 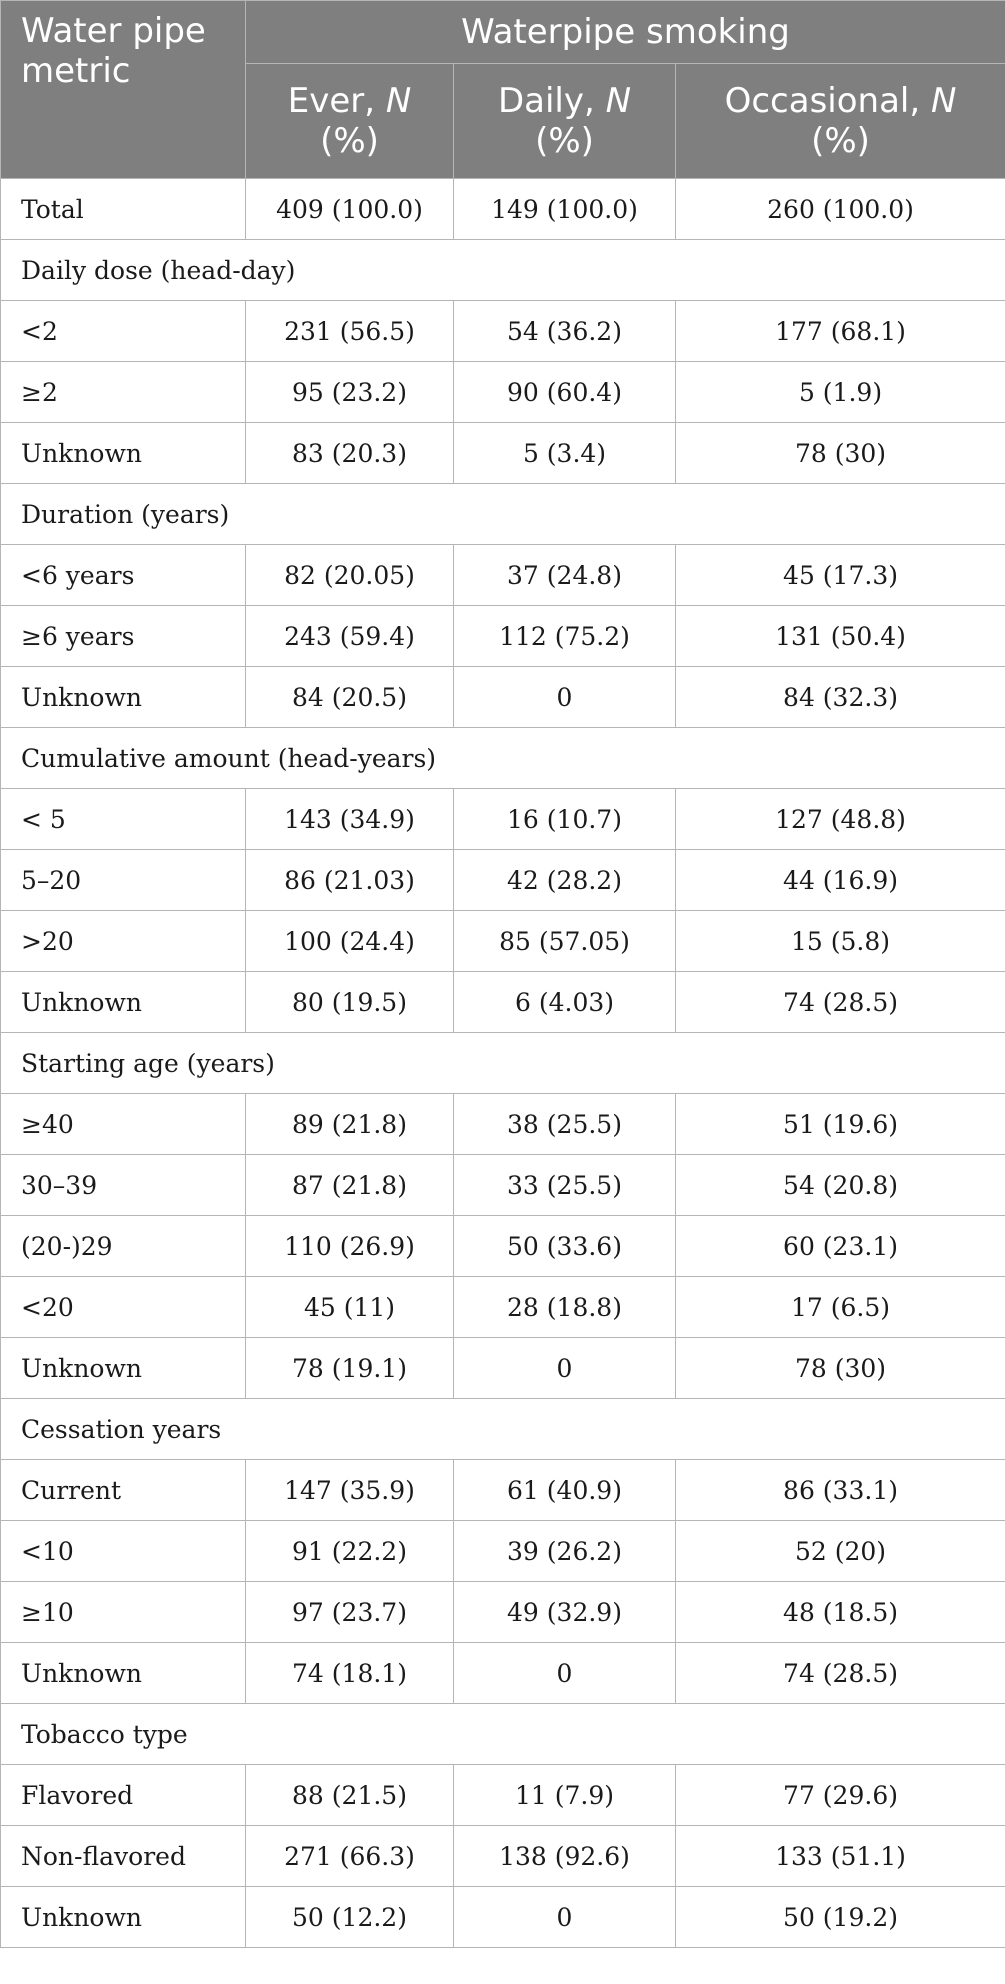 What do you see at coordinates (564, 1307) in the screenshot?
I see `daily-value-cell: 28 (18.8)` at bounding box center [564, 1307].